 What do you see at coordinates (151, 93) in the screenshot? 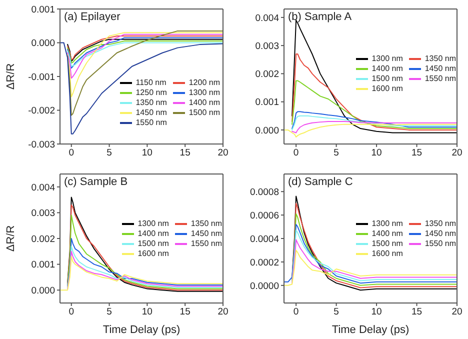
I see `legend-label: 1250 nm` at bounding box center [151, 93].